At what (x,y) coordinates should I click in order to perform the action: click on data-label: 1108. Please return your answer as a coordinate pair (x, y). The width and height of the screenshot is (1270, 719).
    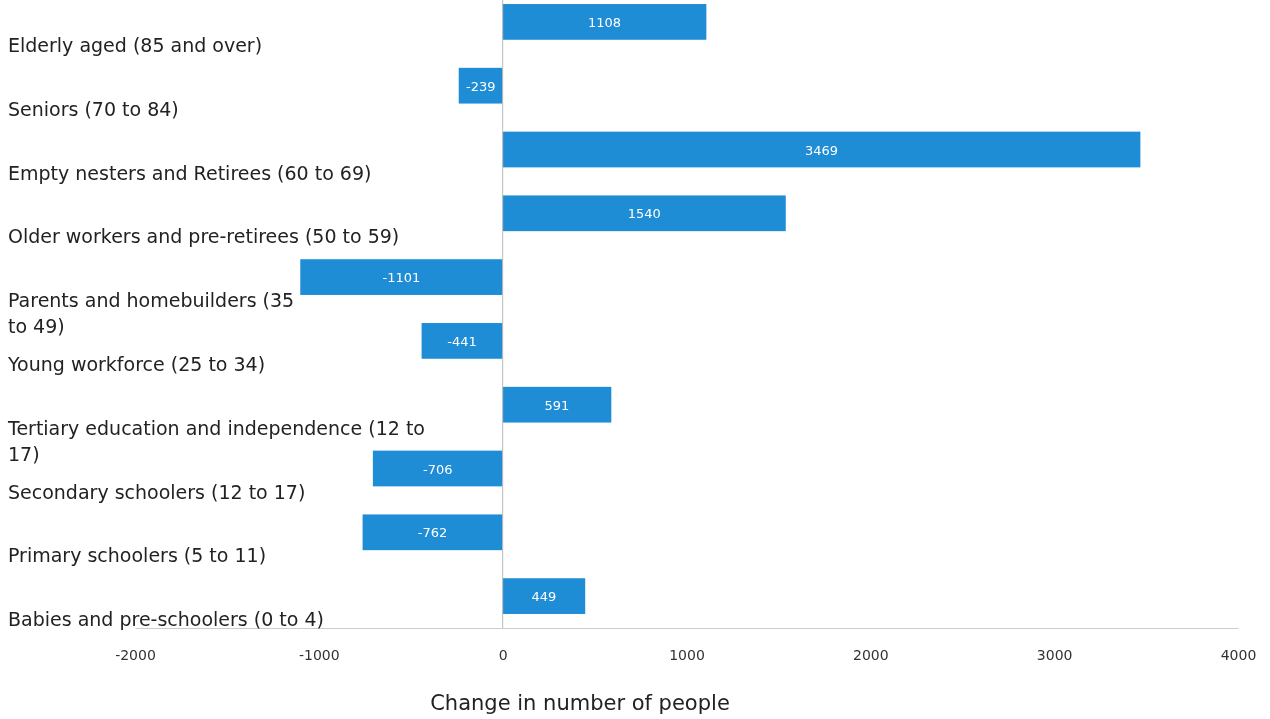
    Looking at the image, I should click on (604, 22).